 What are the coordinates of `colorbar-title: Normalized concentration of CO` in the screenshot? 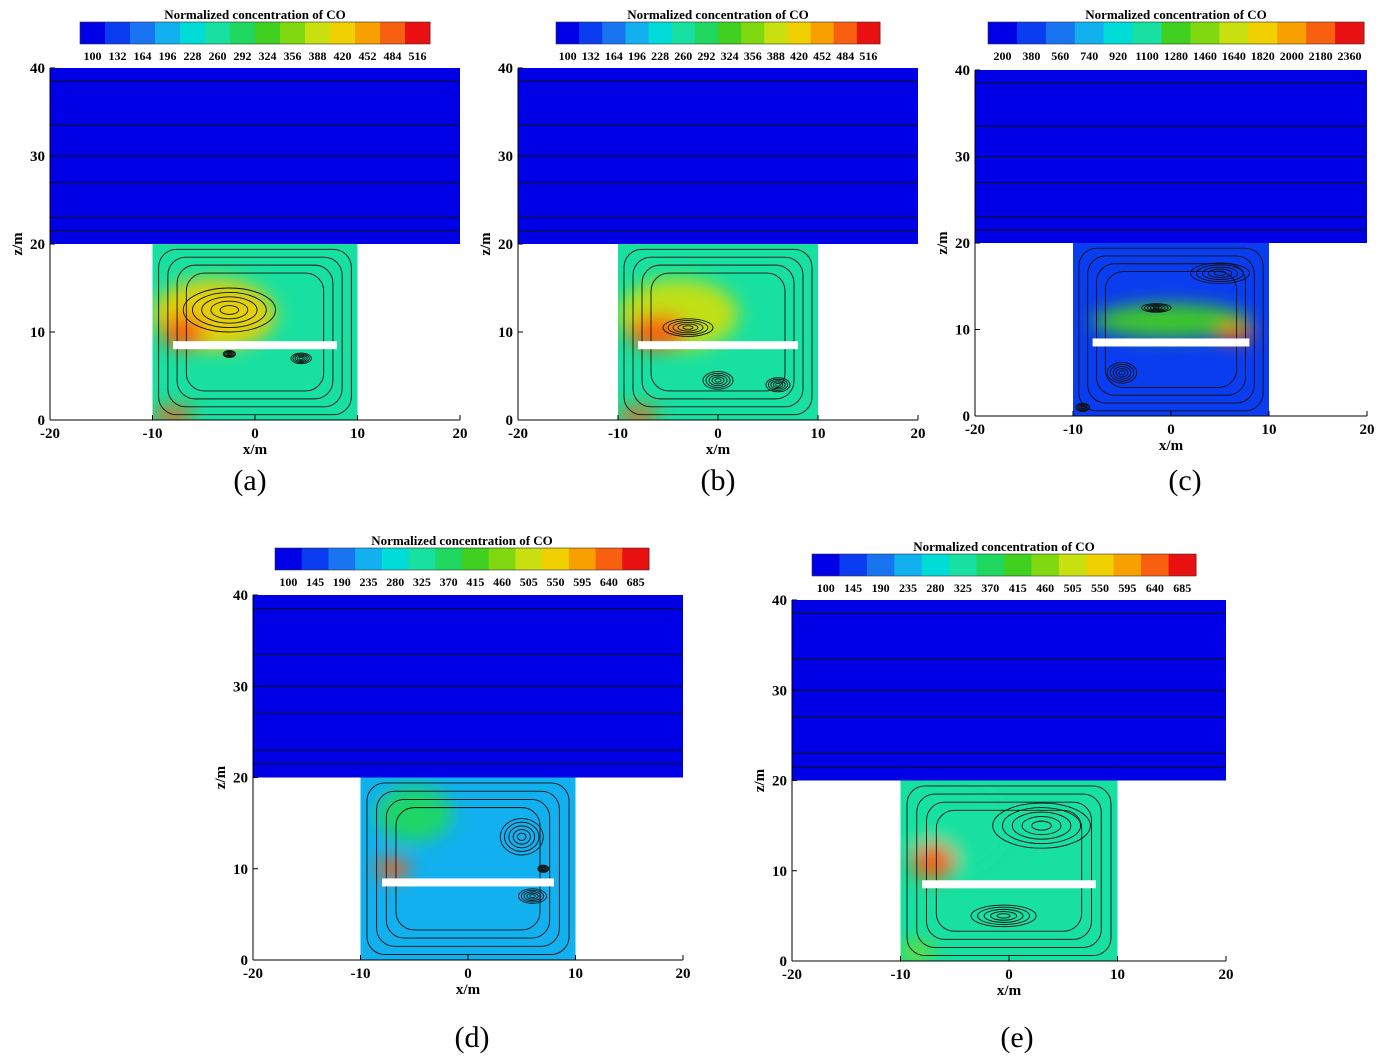 It's located at (718, 14).